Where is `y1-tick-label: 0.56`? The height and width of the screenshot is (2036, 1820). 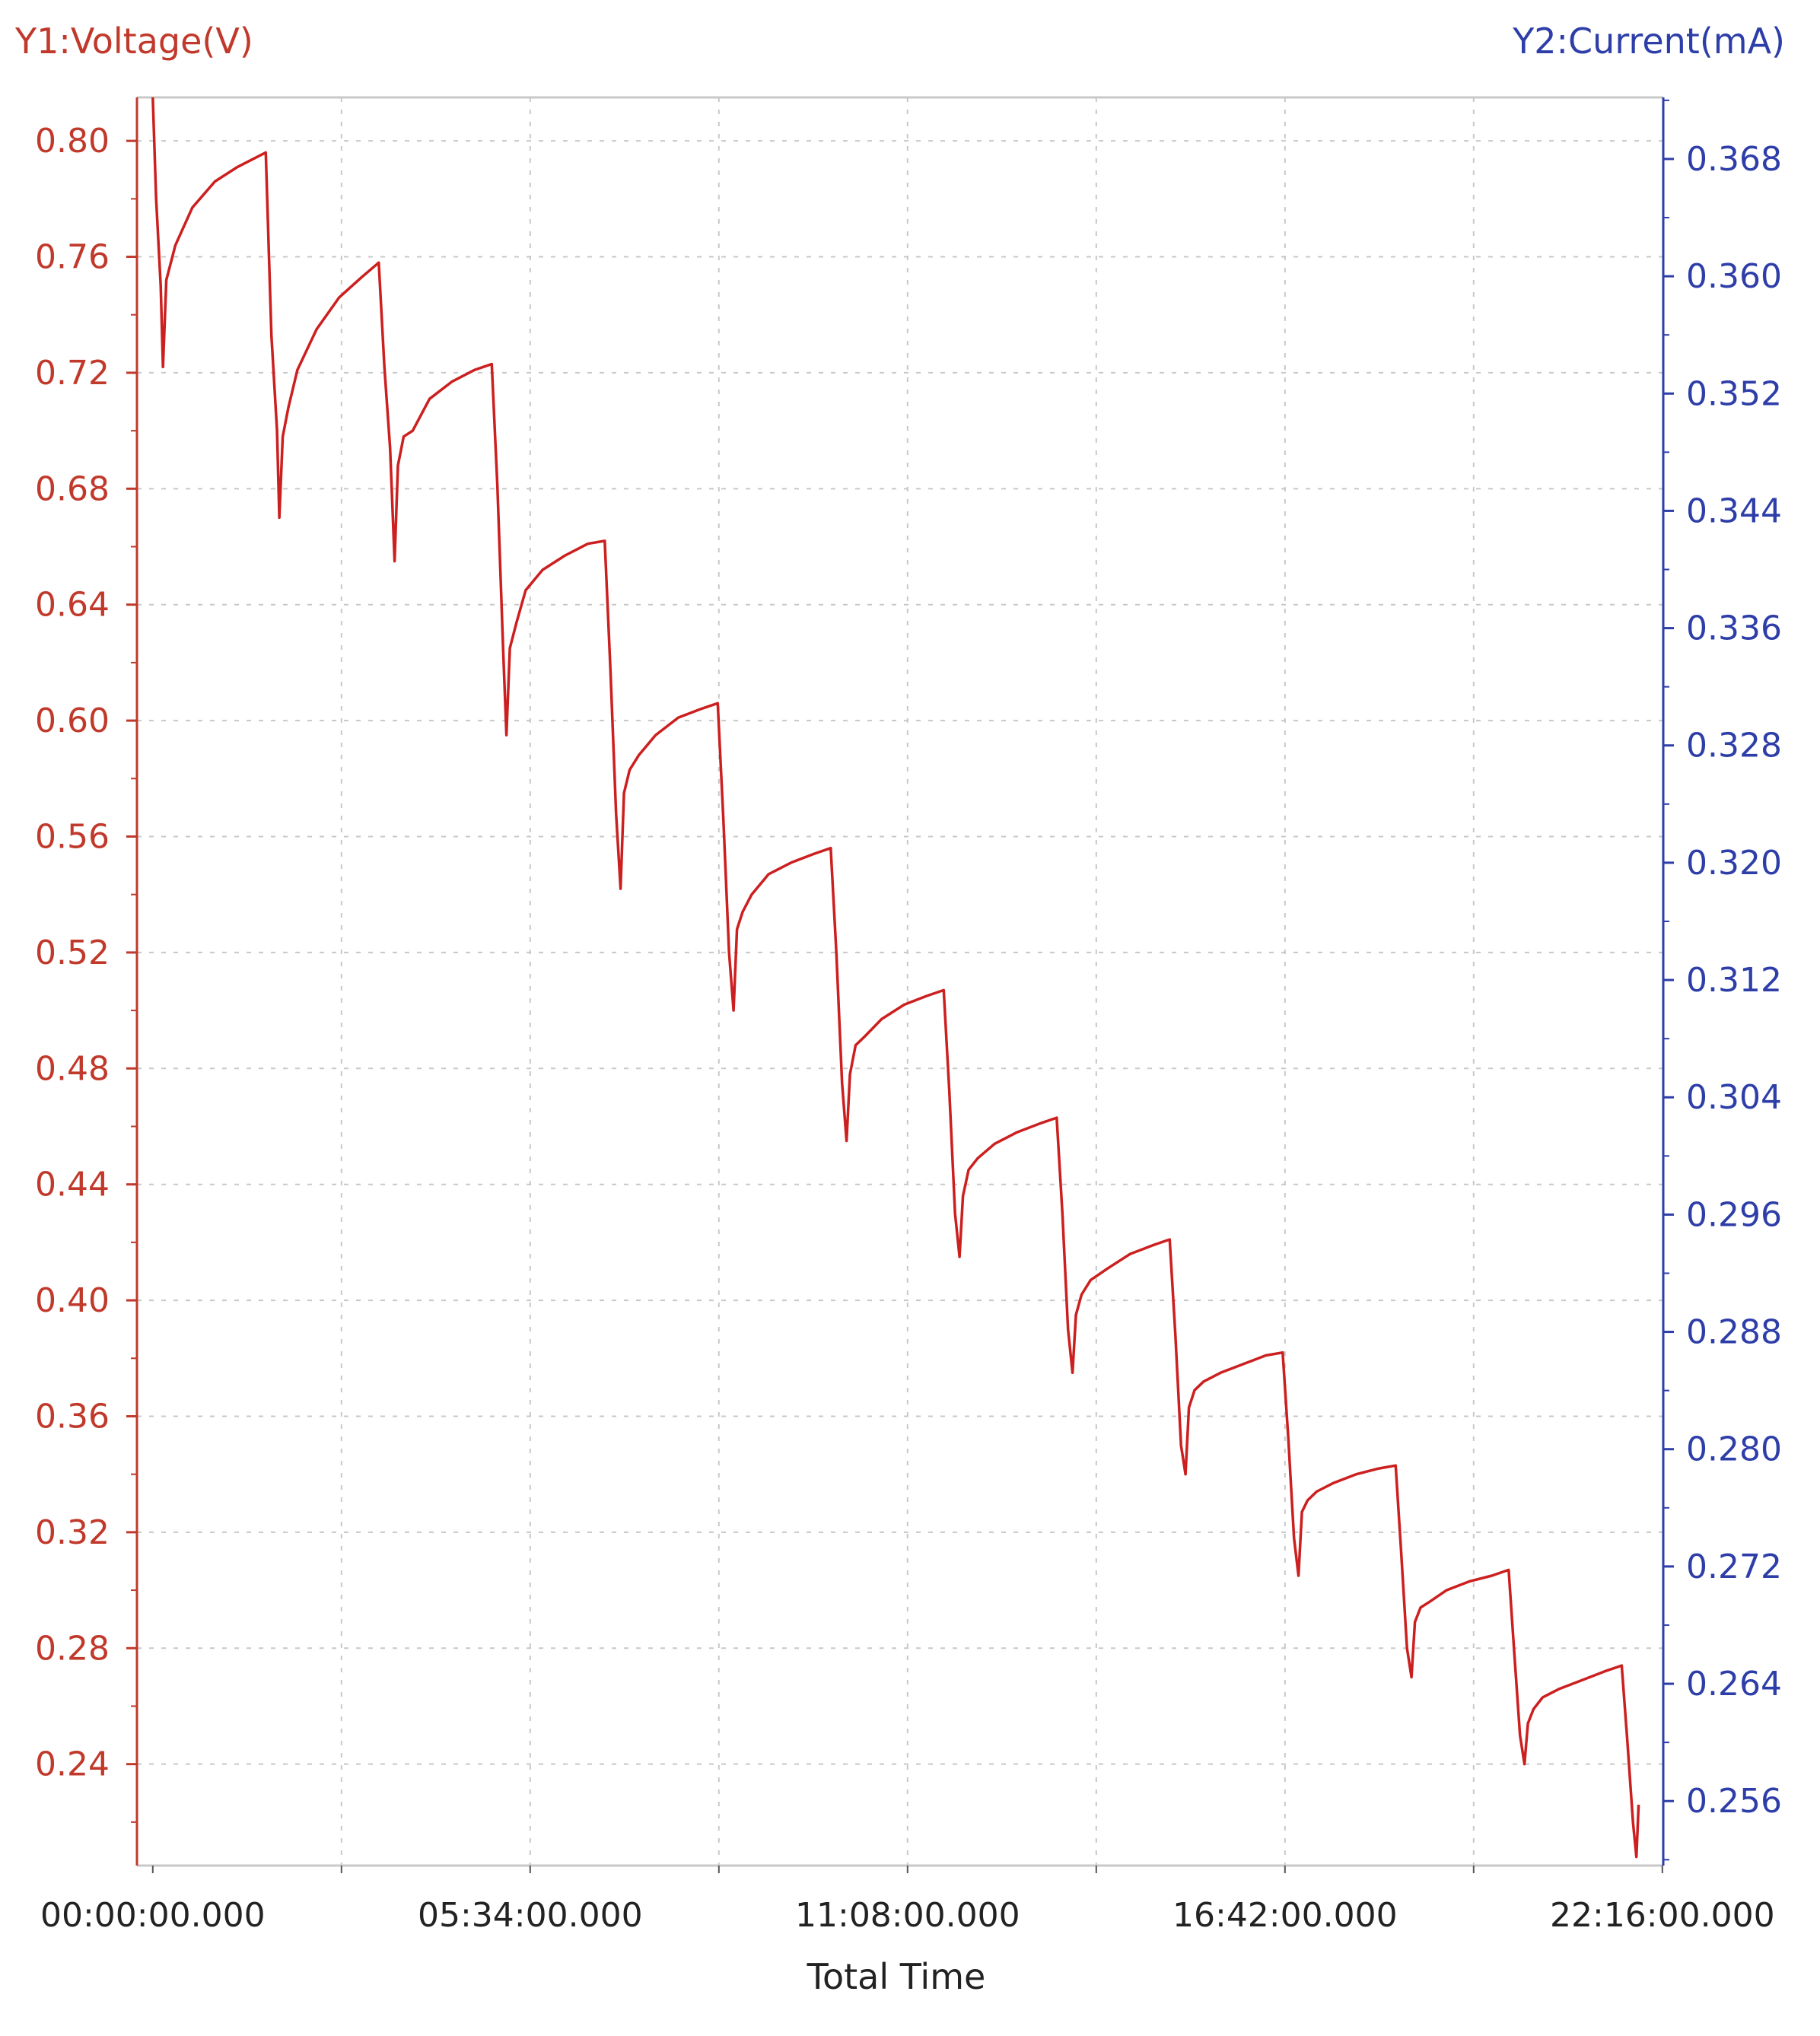
y1-tick-label: 0.56 is located at coordinates (73, 837).